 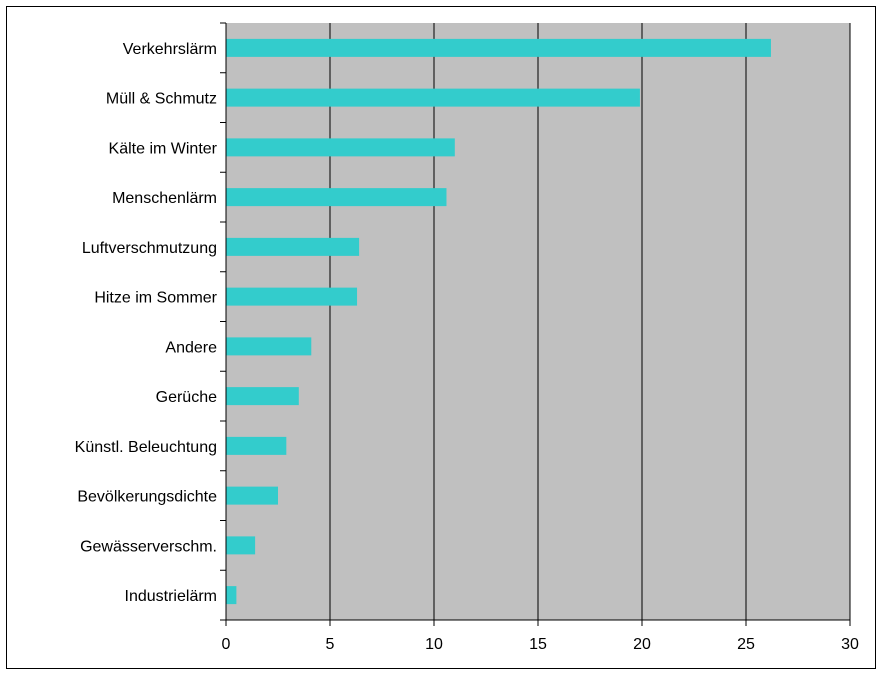 I want to click on category-label: Hitze im Sommer, so click(x=155, y=298).